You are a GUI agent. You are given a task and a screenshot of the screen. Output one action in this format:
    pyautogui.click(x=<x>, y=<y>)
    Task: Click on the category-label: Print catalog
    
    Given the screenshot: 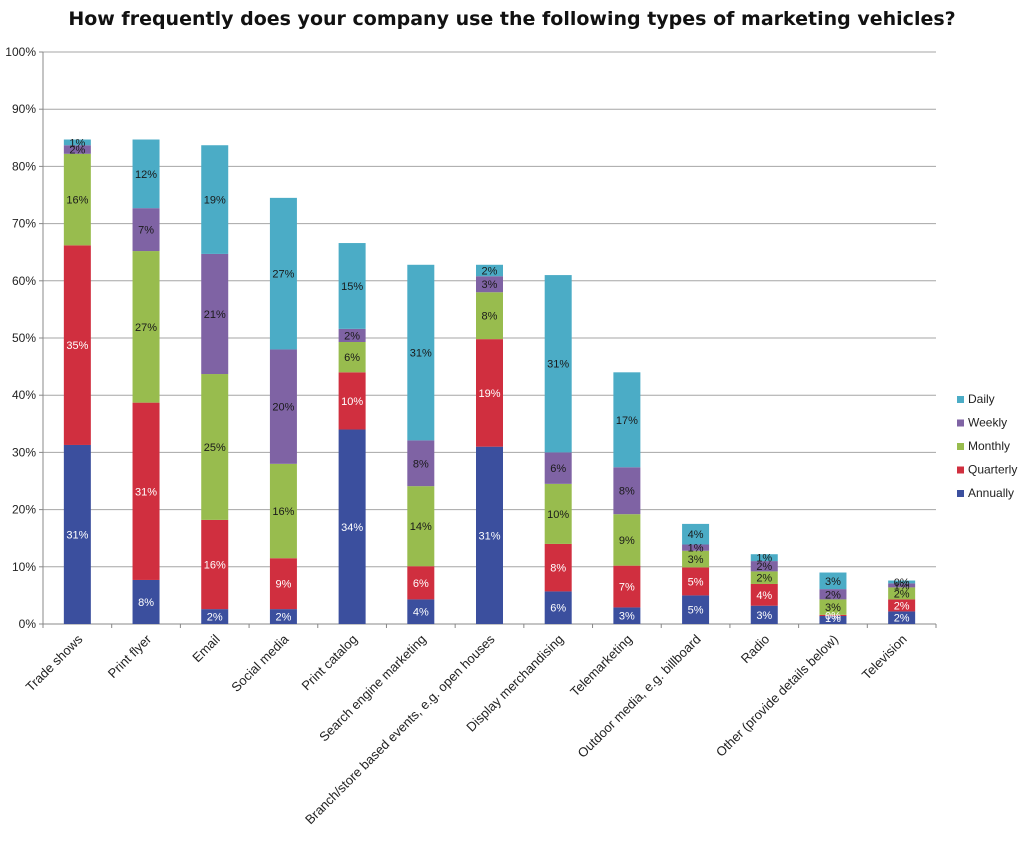 What is the action you would take?
    pyautogui.click(x=330, y=663)
    